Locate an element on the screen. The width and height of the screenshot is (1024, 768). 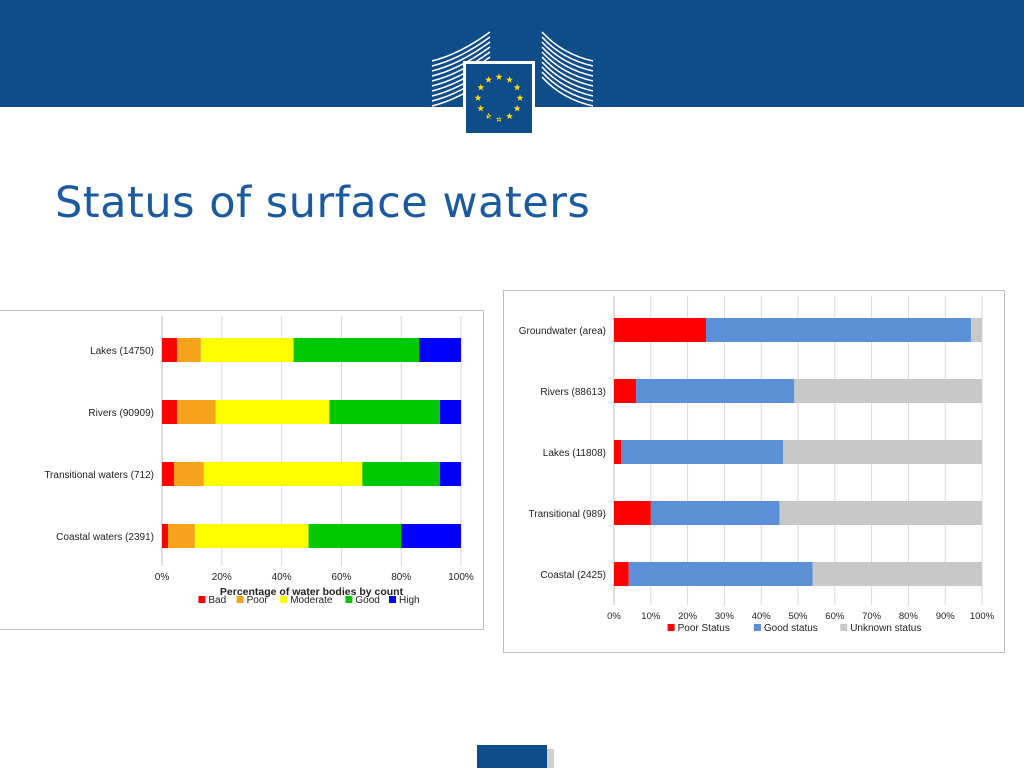
category-label-rivers-88613: Rivers (88613) is located at coordinates (573, 392).